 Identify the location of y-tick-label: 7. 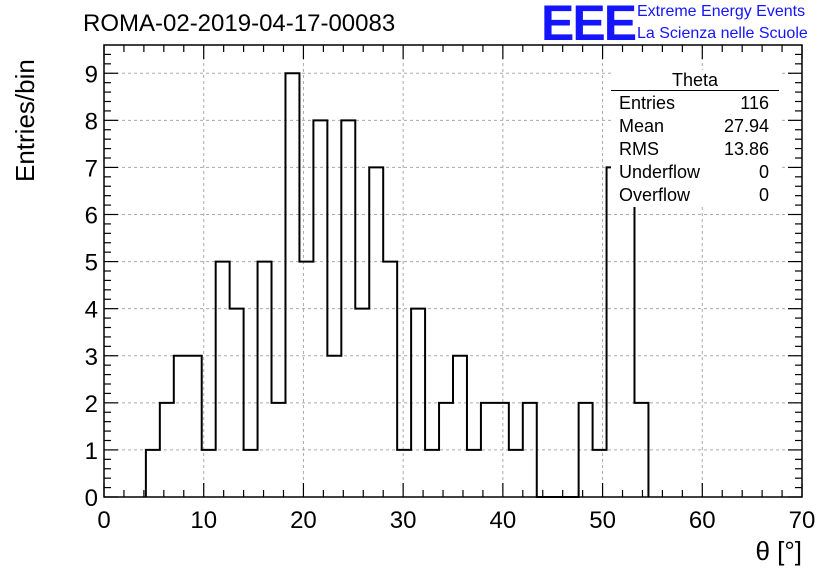
(91, 168).